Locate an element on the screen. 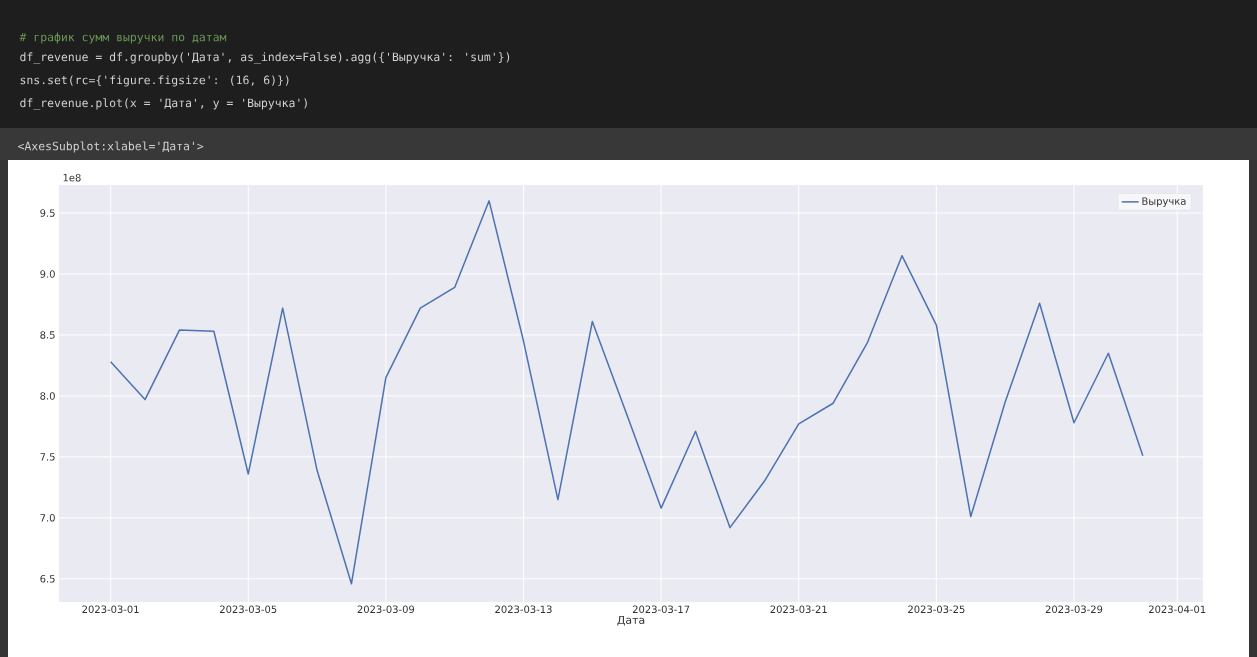 The height and width of the screenshot is (657, 1257). y-tick-label: 8.0 is located at coordinates (47, 396).